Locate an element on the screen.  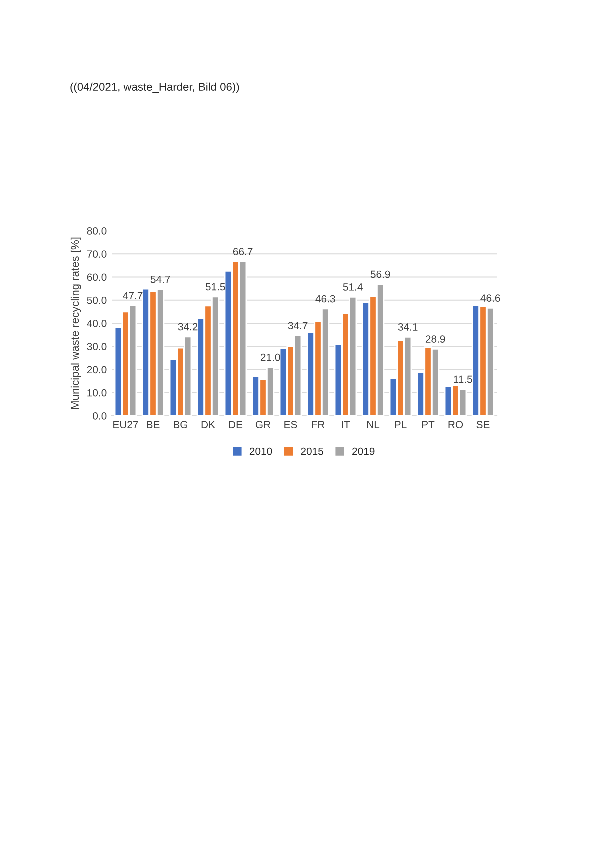
data-label: 47.7 is located at coordinates (133, 296).